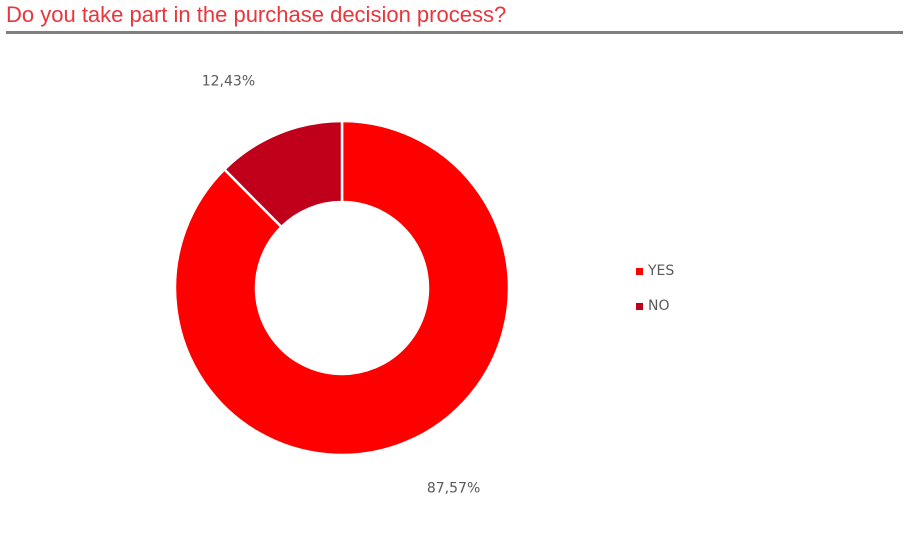  What do you see at coordinates (639, 271) in the screenshot?
I see `legend-swatch-yes` at bounding box center [639, 271].